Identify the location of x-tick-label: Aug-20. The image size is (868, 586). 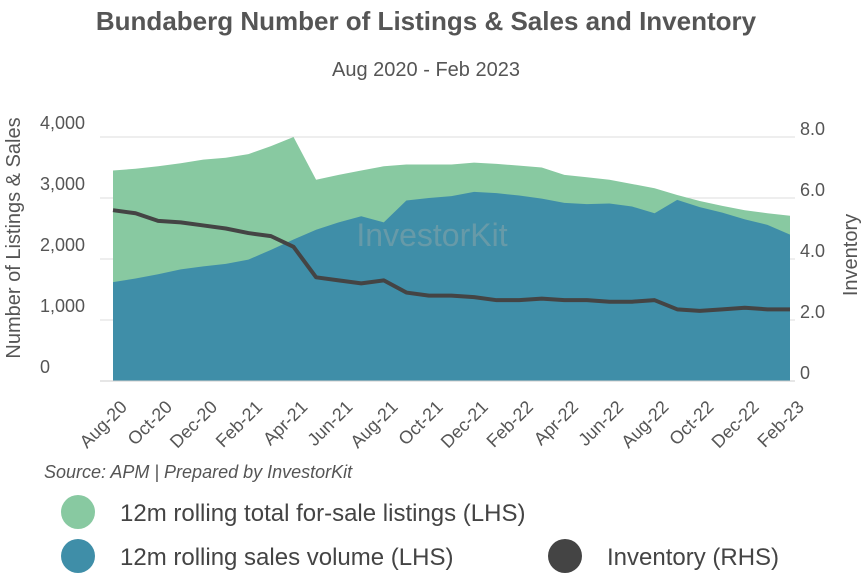
(103, 424).